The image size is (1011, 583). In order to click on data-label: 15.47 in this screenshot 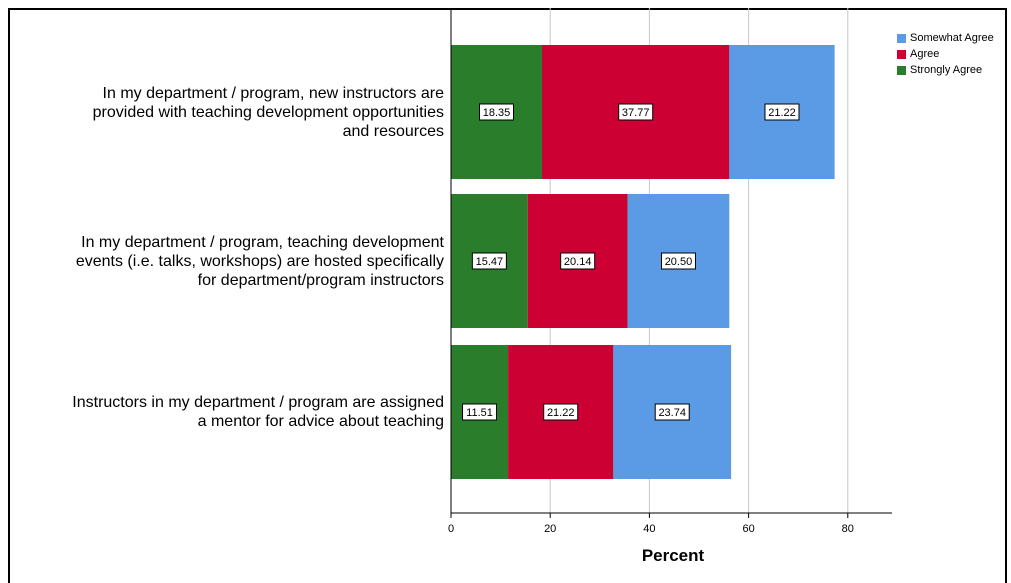, I will do `click(490, 262)`.